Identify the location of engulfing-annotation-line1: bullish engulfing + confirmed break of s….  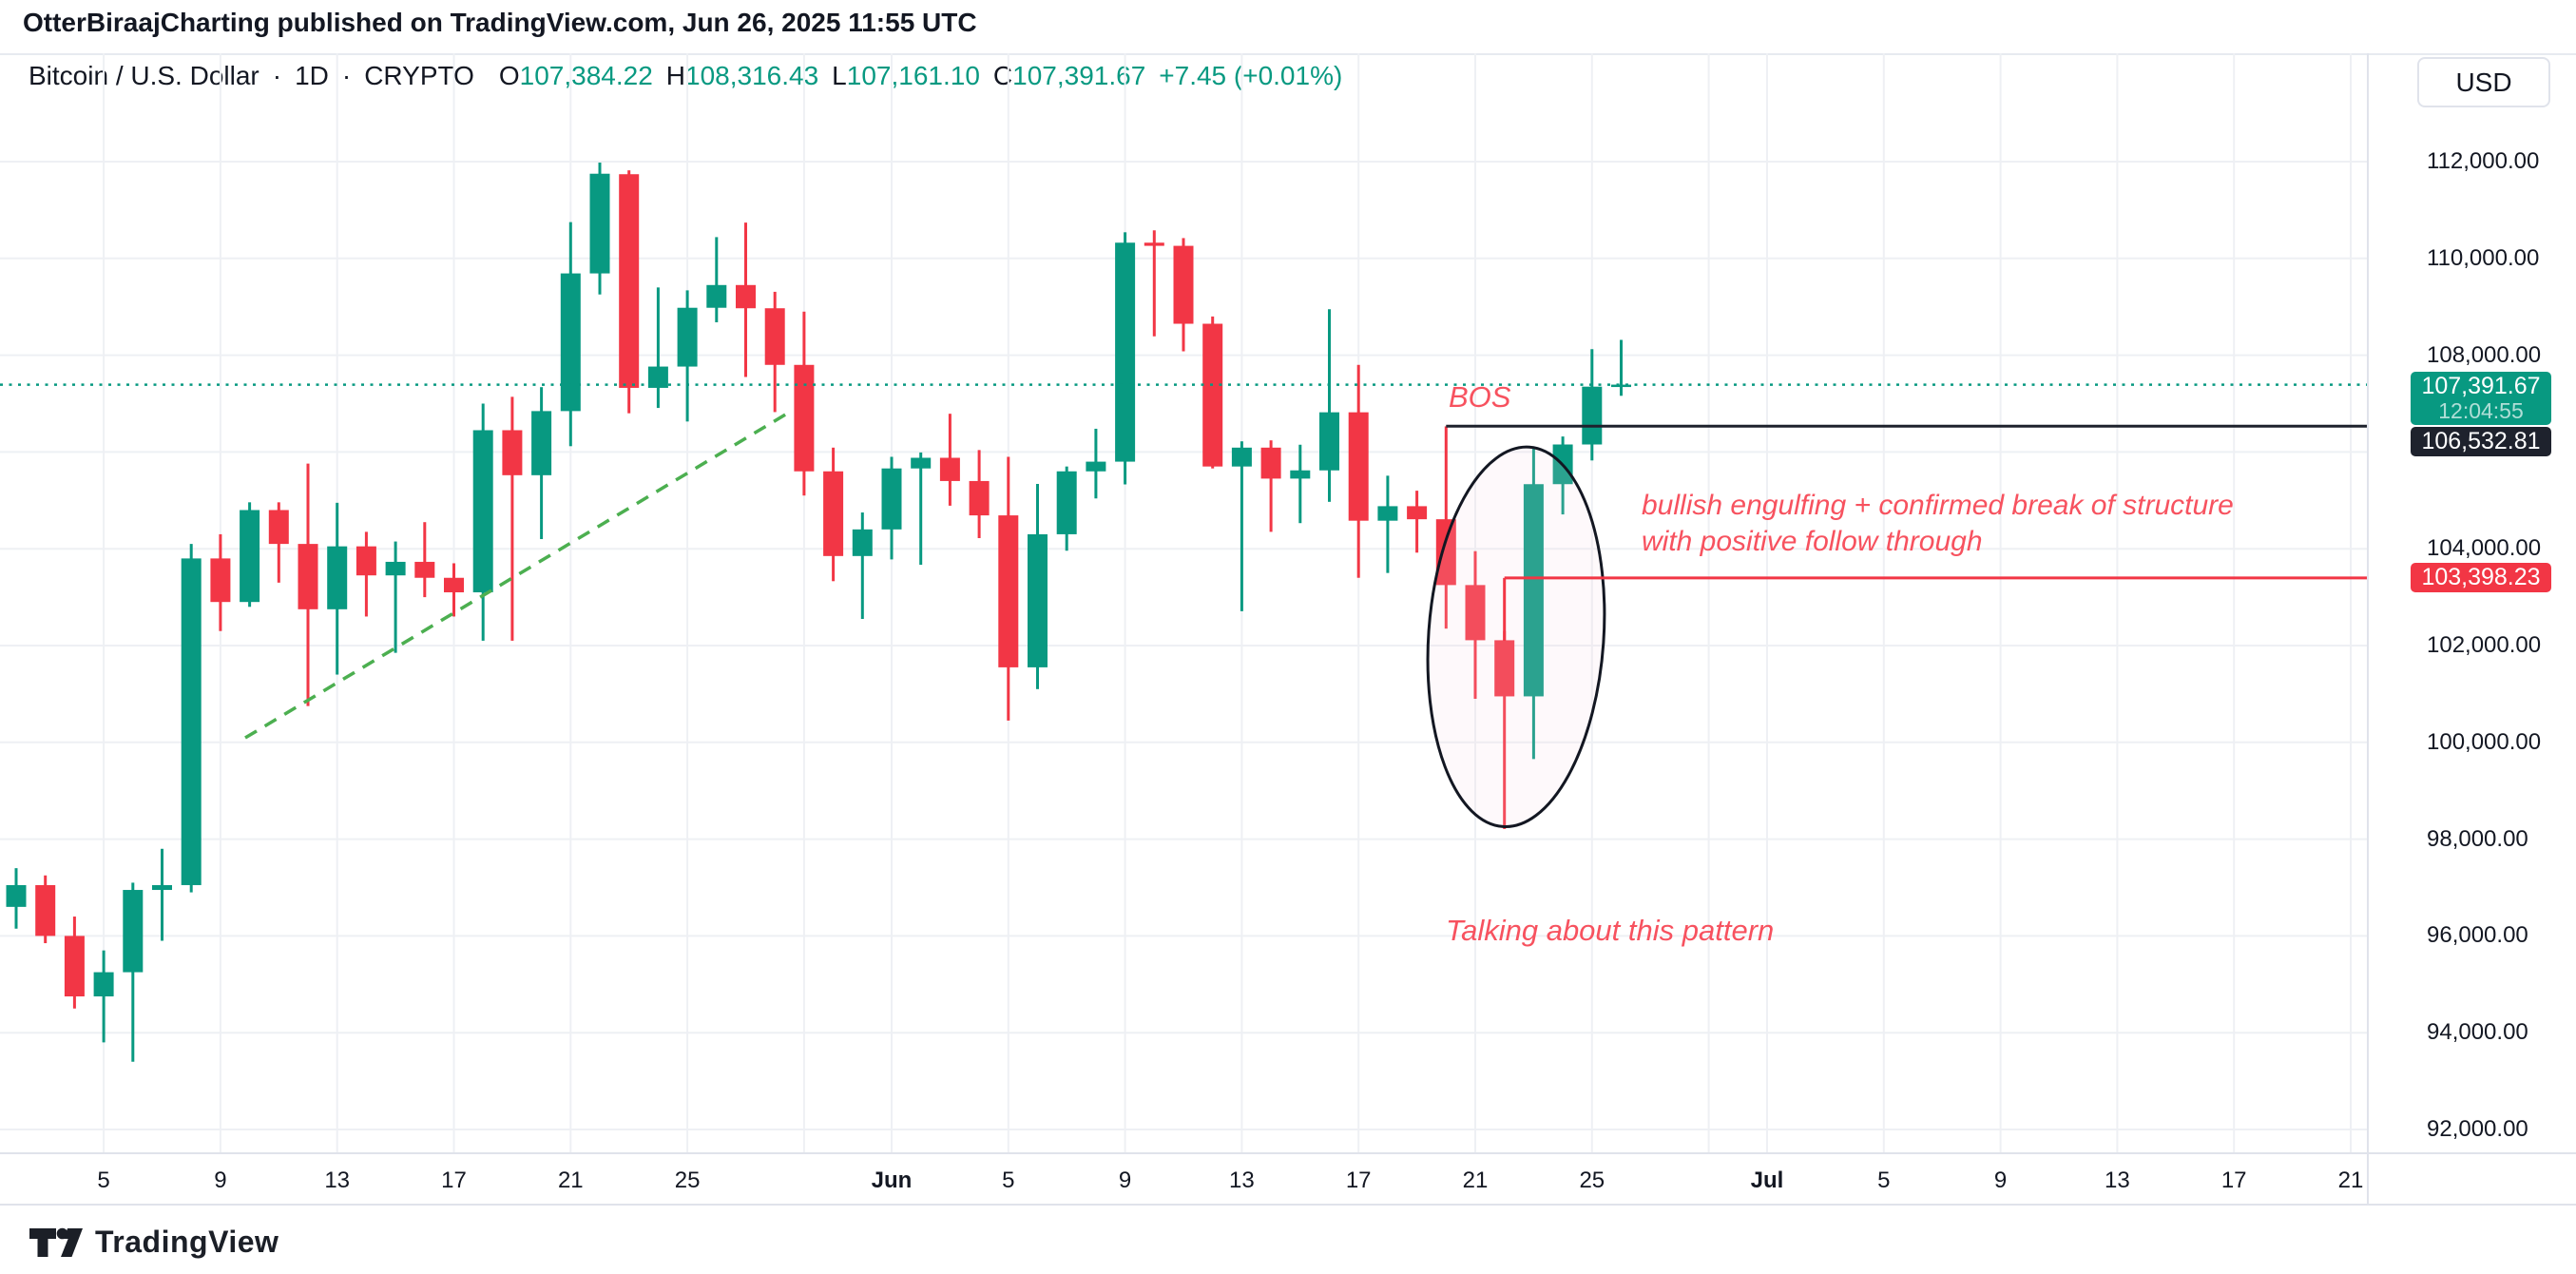
(1938, 505).